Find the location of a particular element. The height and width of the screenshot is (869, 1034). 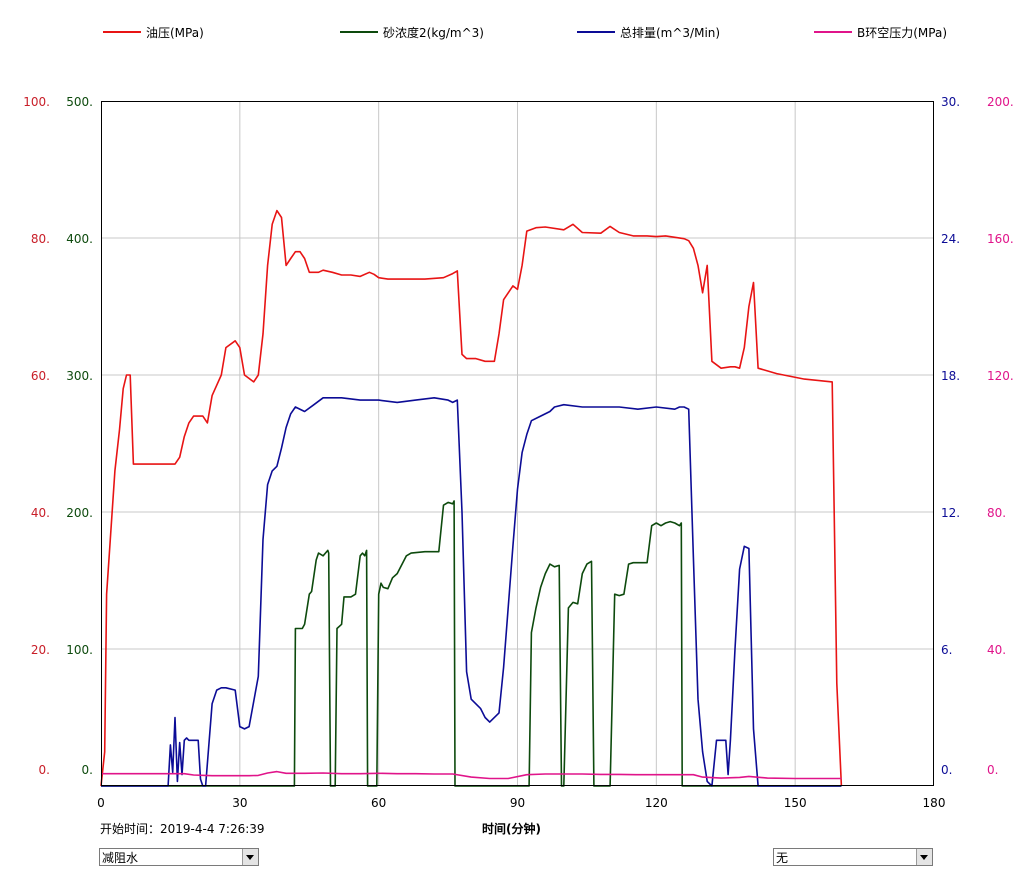

y-tick-label-axis-4: 120. is located at coordinates (1000, 376).